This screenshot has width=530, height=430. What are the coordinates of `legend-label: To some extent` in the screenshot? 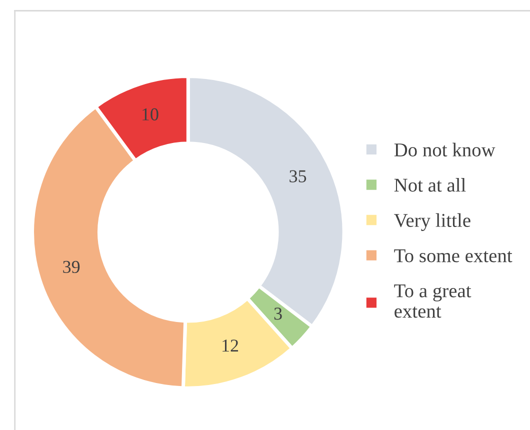 It's located at (453, 255).